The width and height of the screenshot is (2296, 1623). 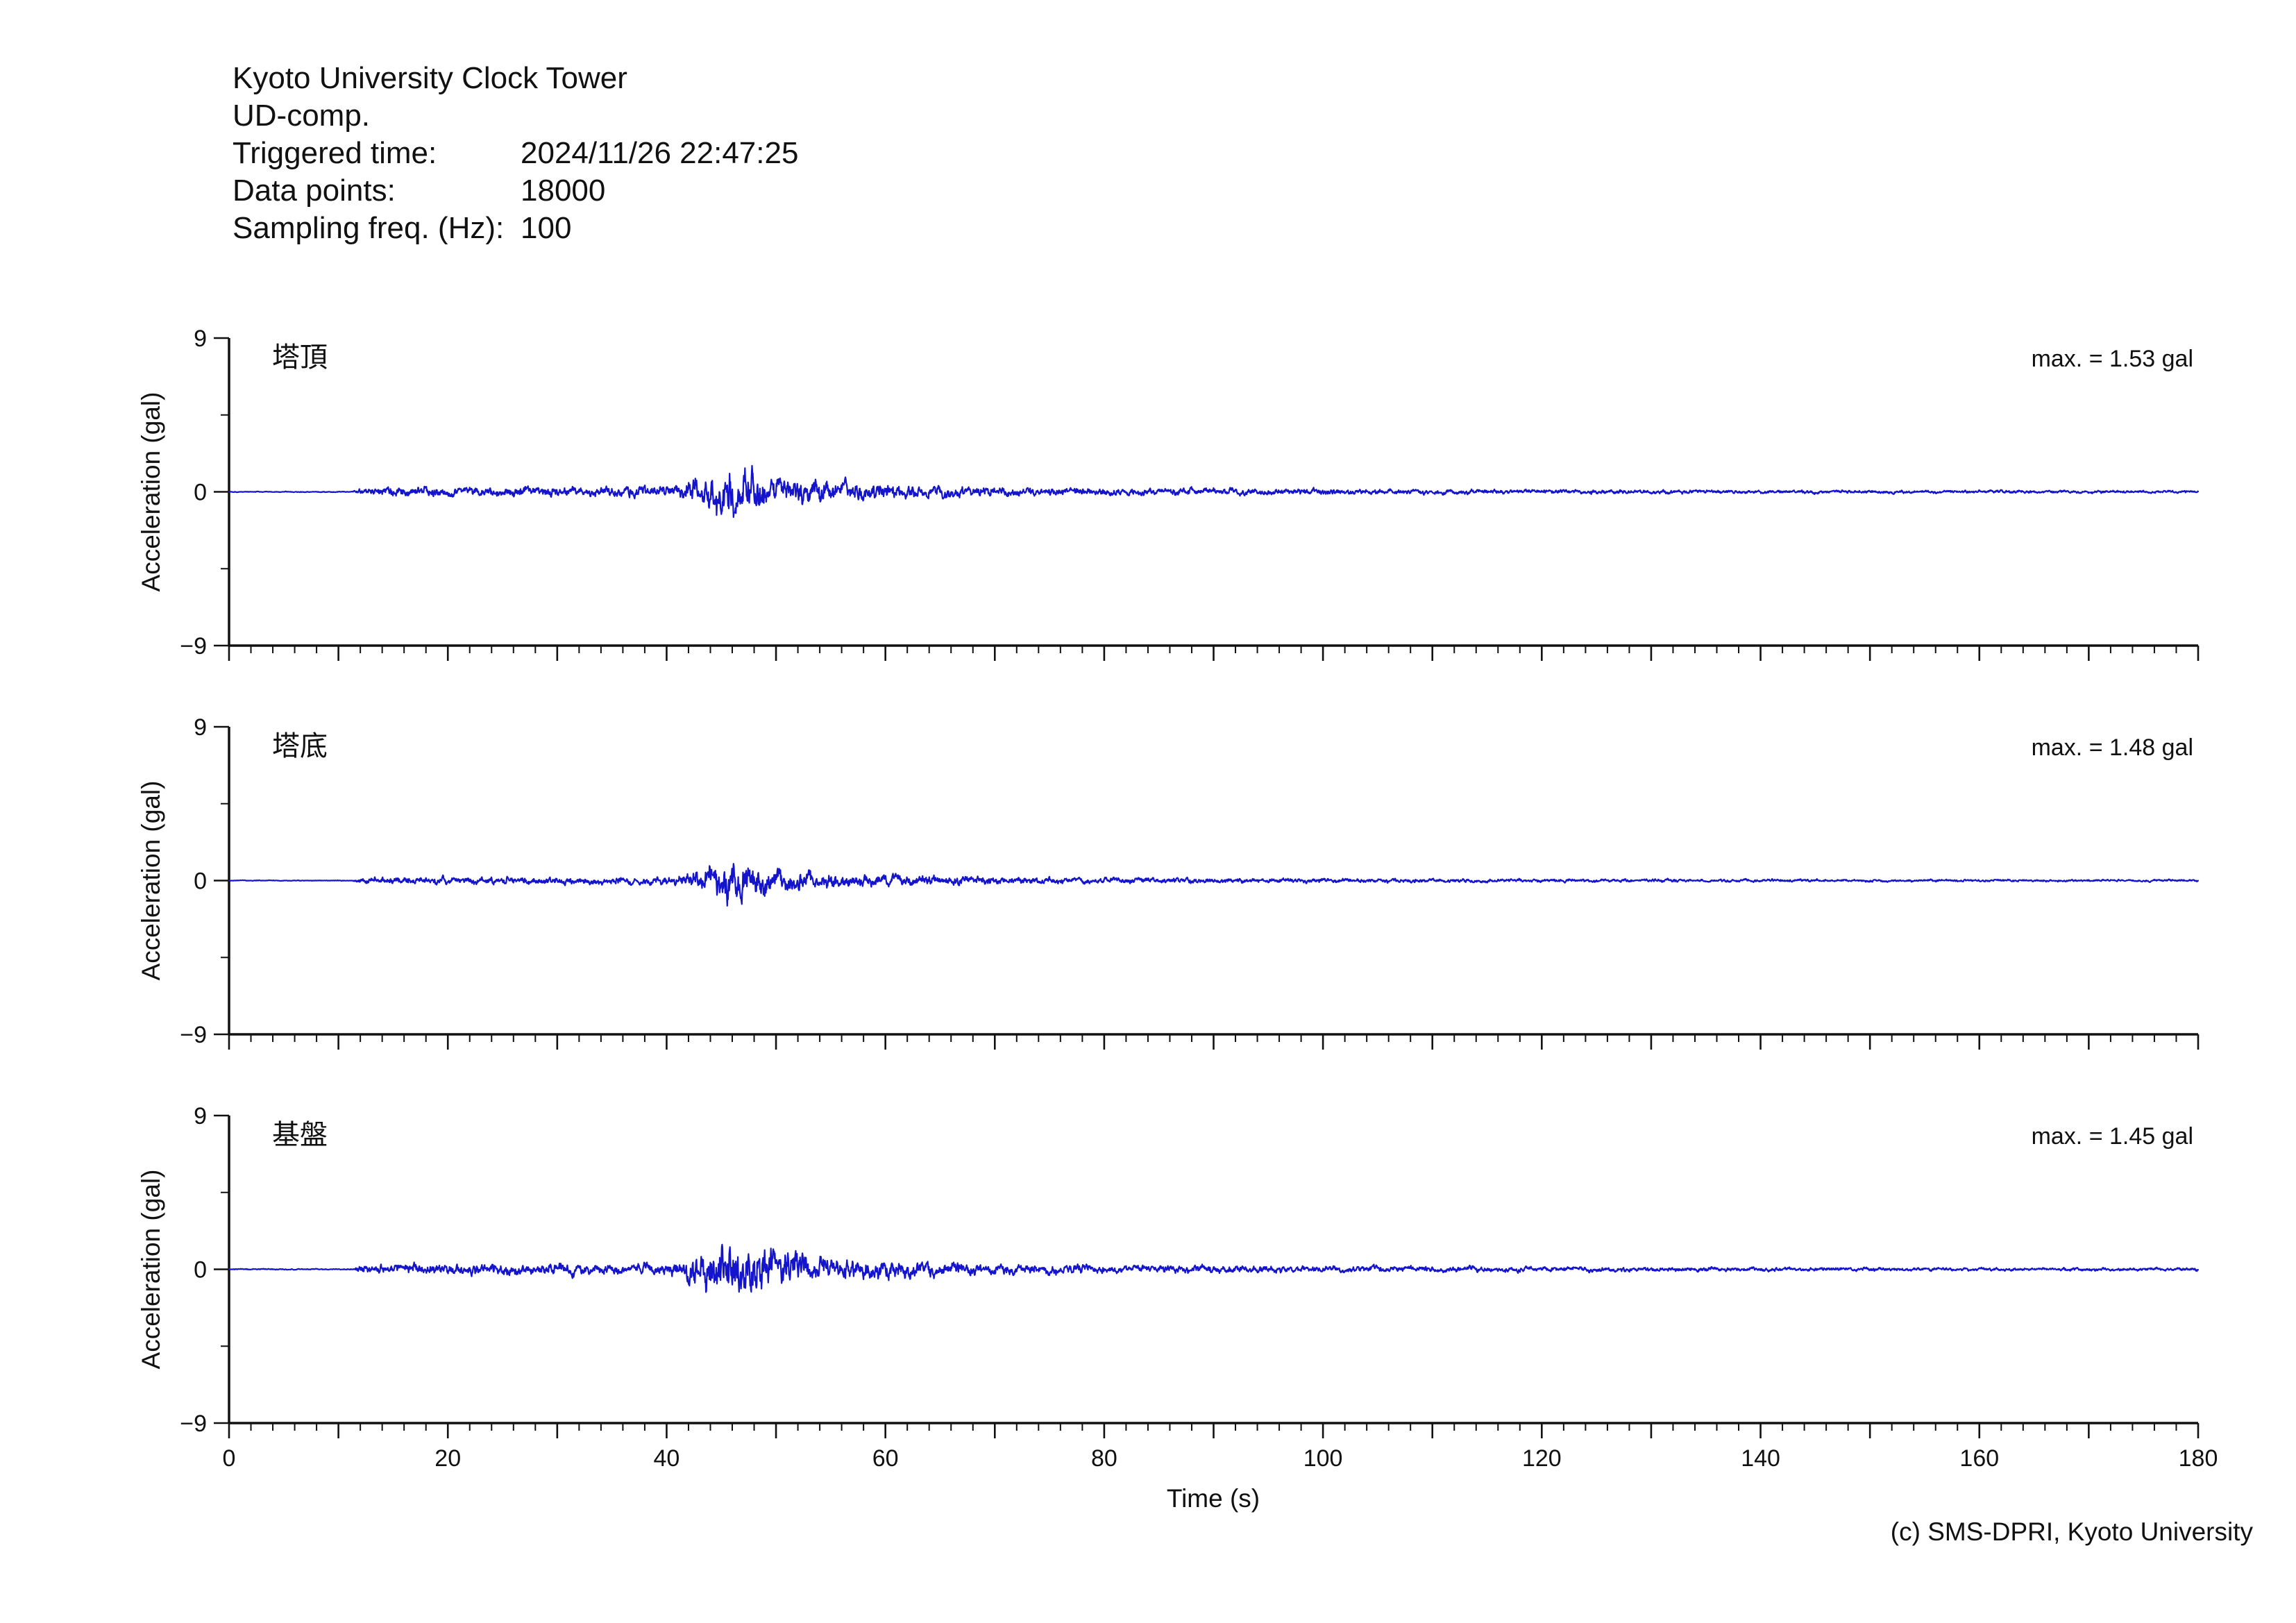 What do you see at coordinates (1542, 1458) in the screenshot?
I see `x-tick-label: 120` at bounding box center [1542, 1458].